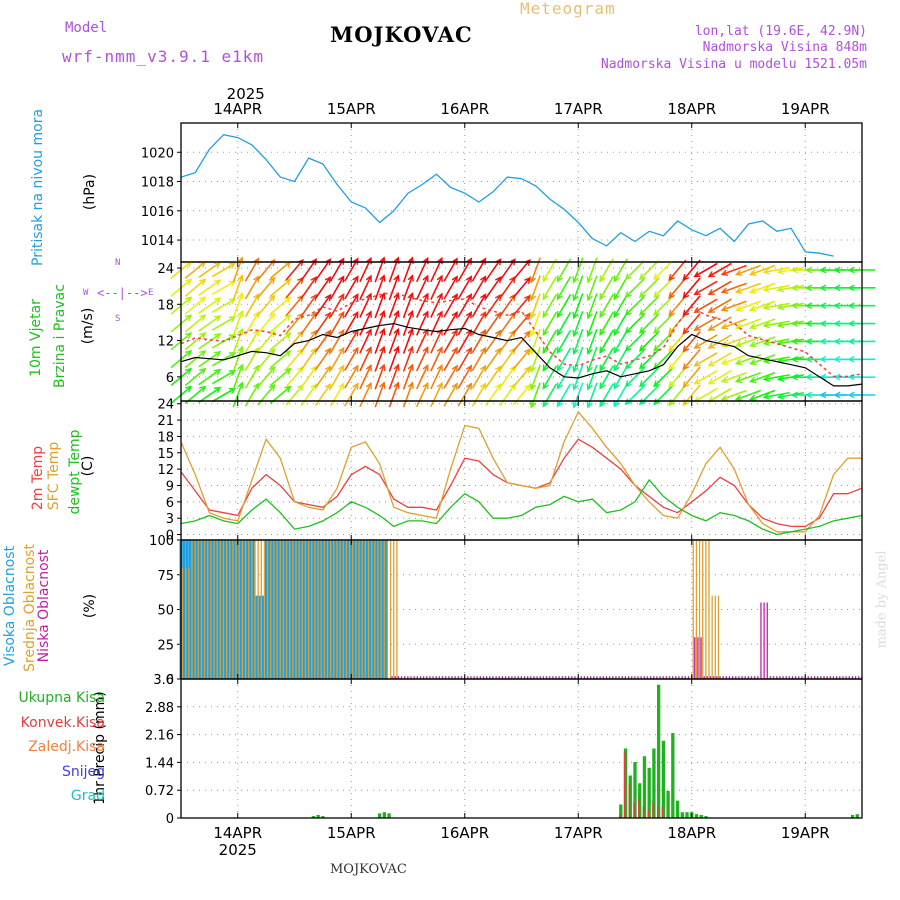 Image resolution: width=900 pixels, height=900 pixels. Describe the element at coordinates (165, 454) in the screenshot. I see `y-tick-label: 15` at that location.